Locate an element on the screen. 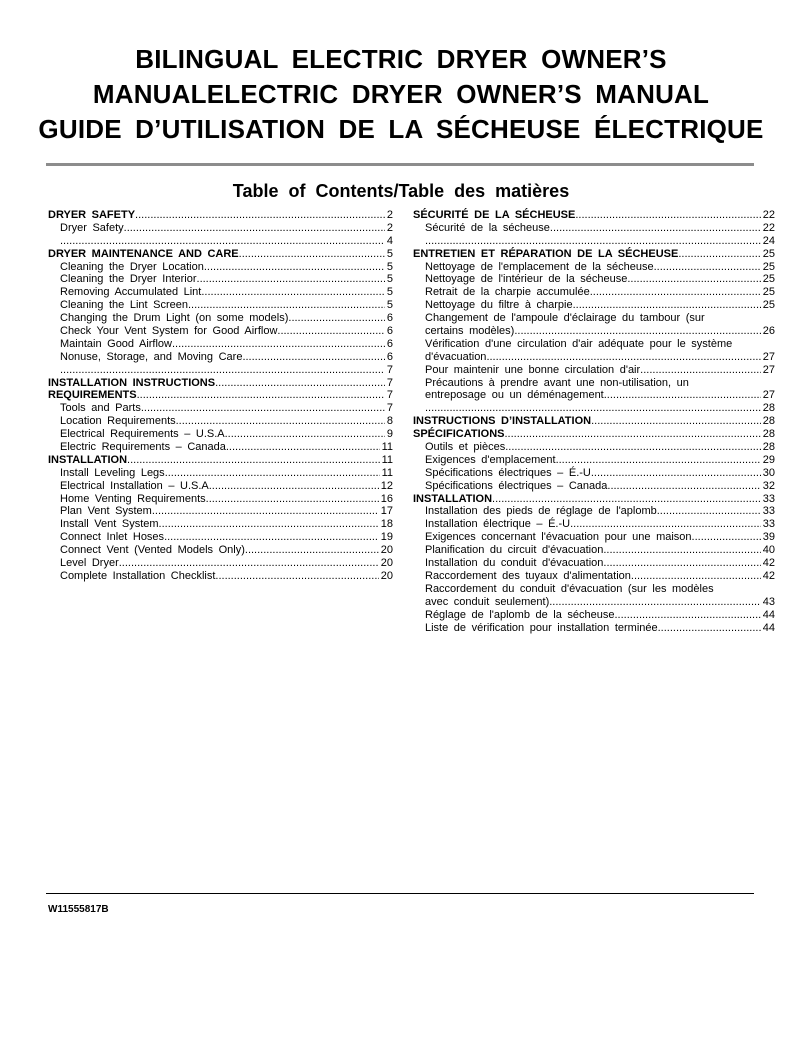  toc-entry: Complete Installation Checklist 20 is located at coordinates (220, 576).